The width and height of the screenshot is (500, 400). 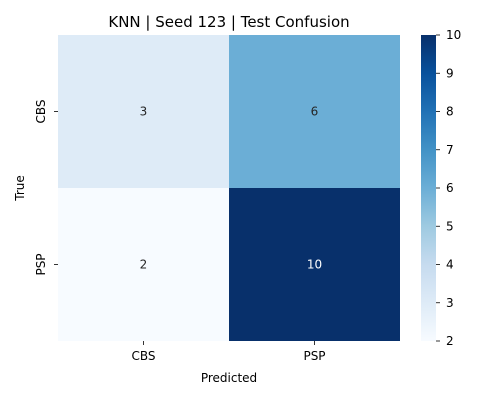 I want to click on heatmap-cell-psp-cbs, so click(x=143, y=264).